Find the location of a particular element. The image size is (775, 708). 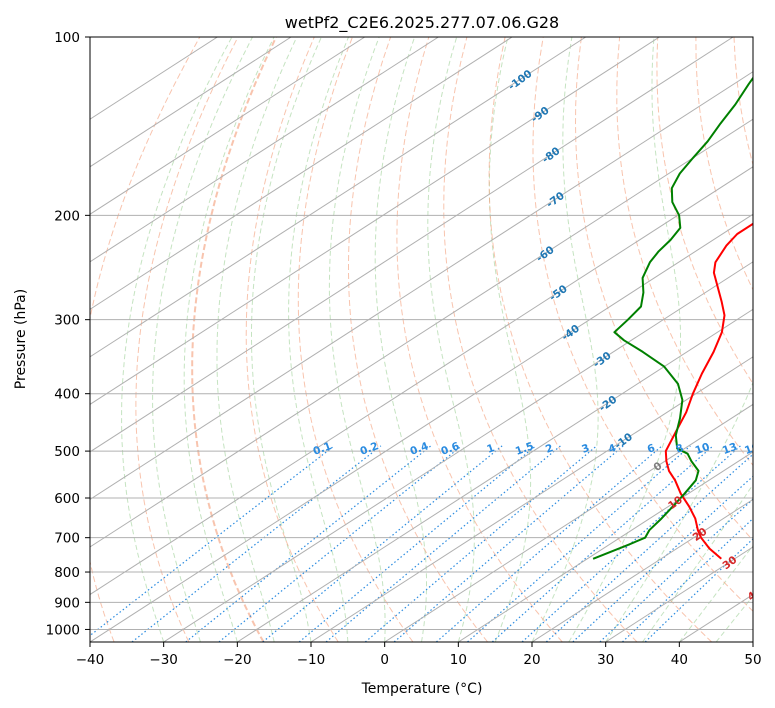

y-tick-label: 800 is located at coordinates (67, 573).